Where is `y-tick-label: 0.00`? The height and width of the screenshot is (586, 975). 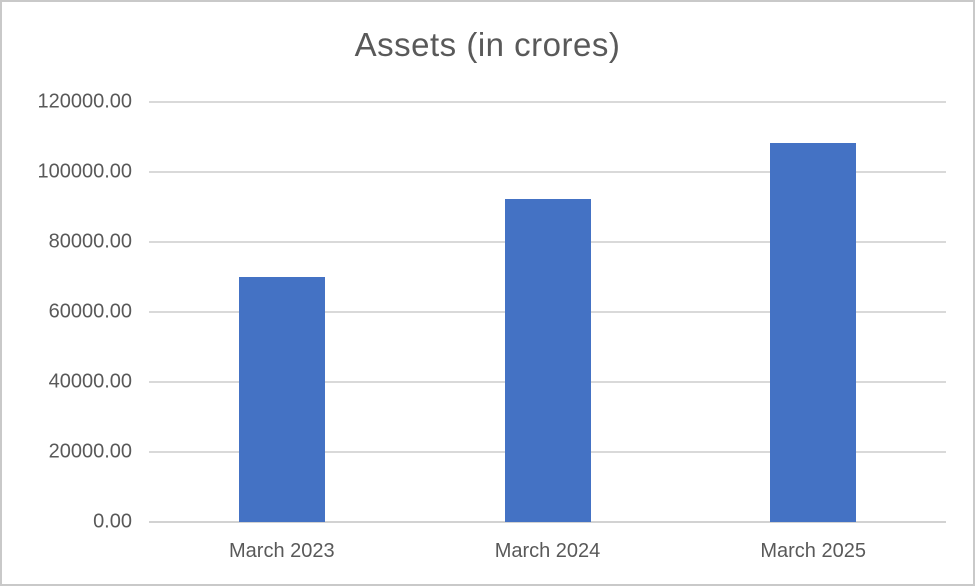
y-tick-label: 0.00 is located at coordinates (112, 521).